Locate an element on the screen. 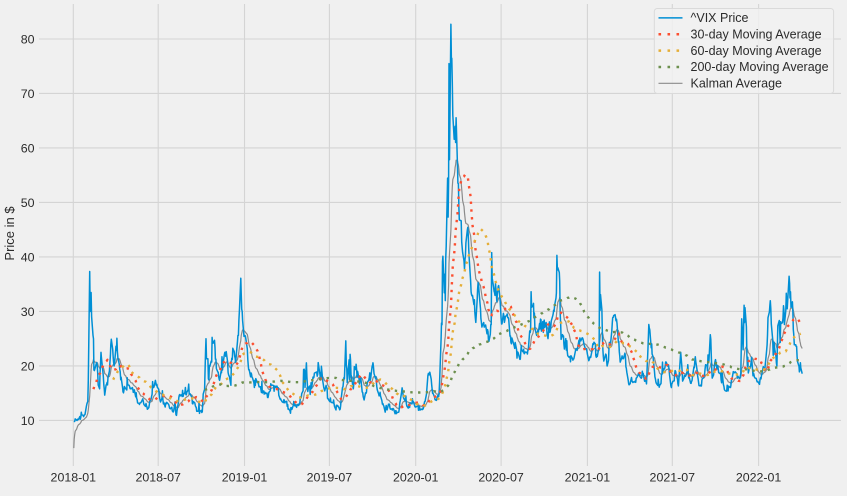 This screenshot has height=496, width=847. svg-text: 30 is located at coordinates (28, 312).